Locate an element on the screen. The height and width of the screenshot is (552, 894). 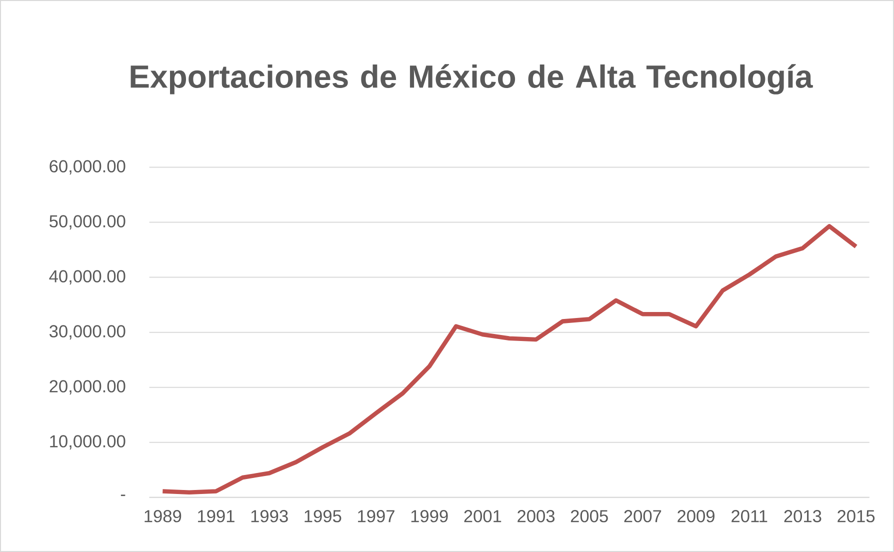
x-tick-label: 2005 is located at coordinates (589, 516).